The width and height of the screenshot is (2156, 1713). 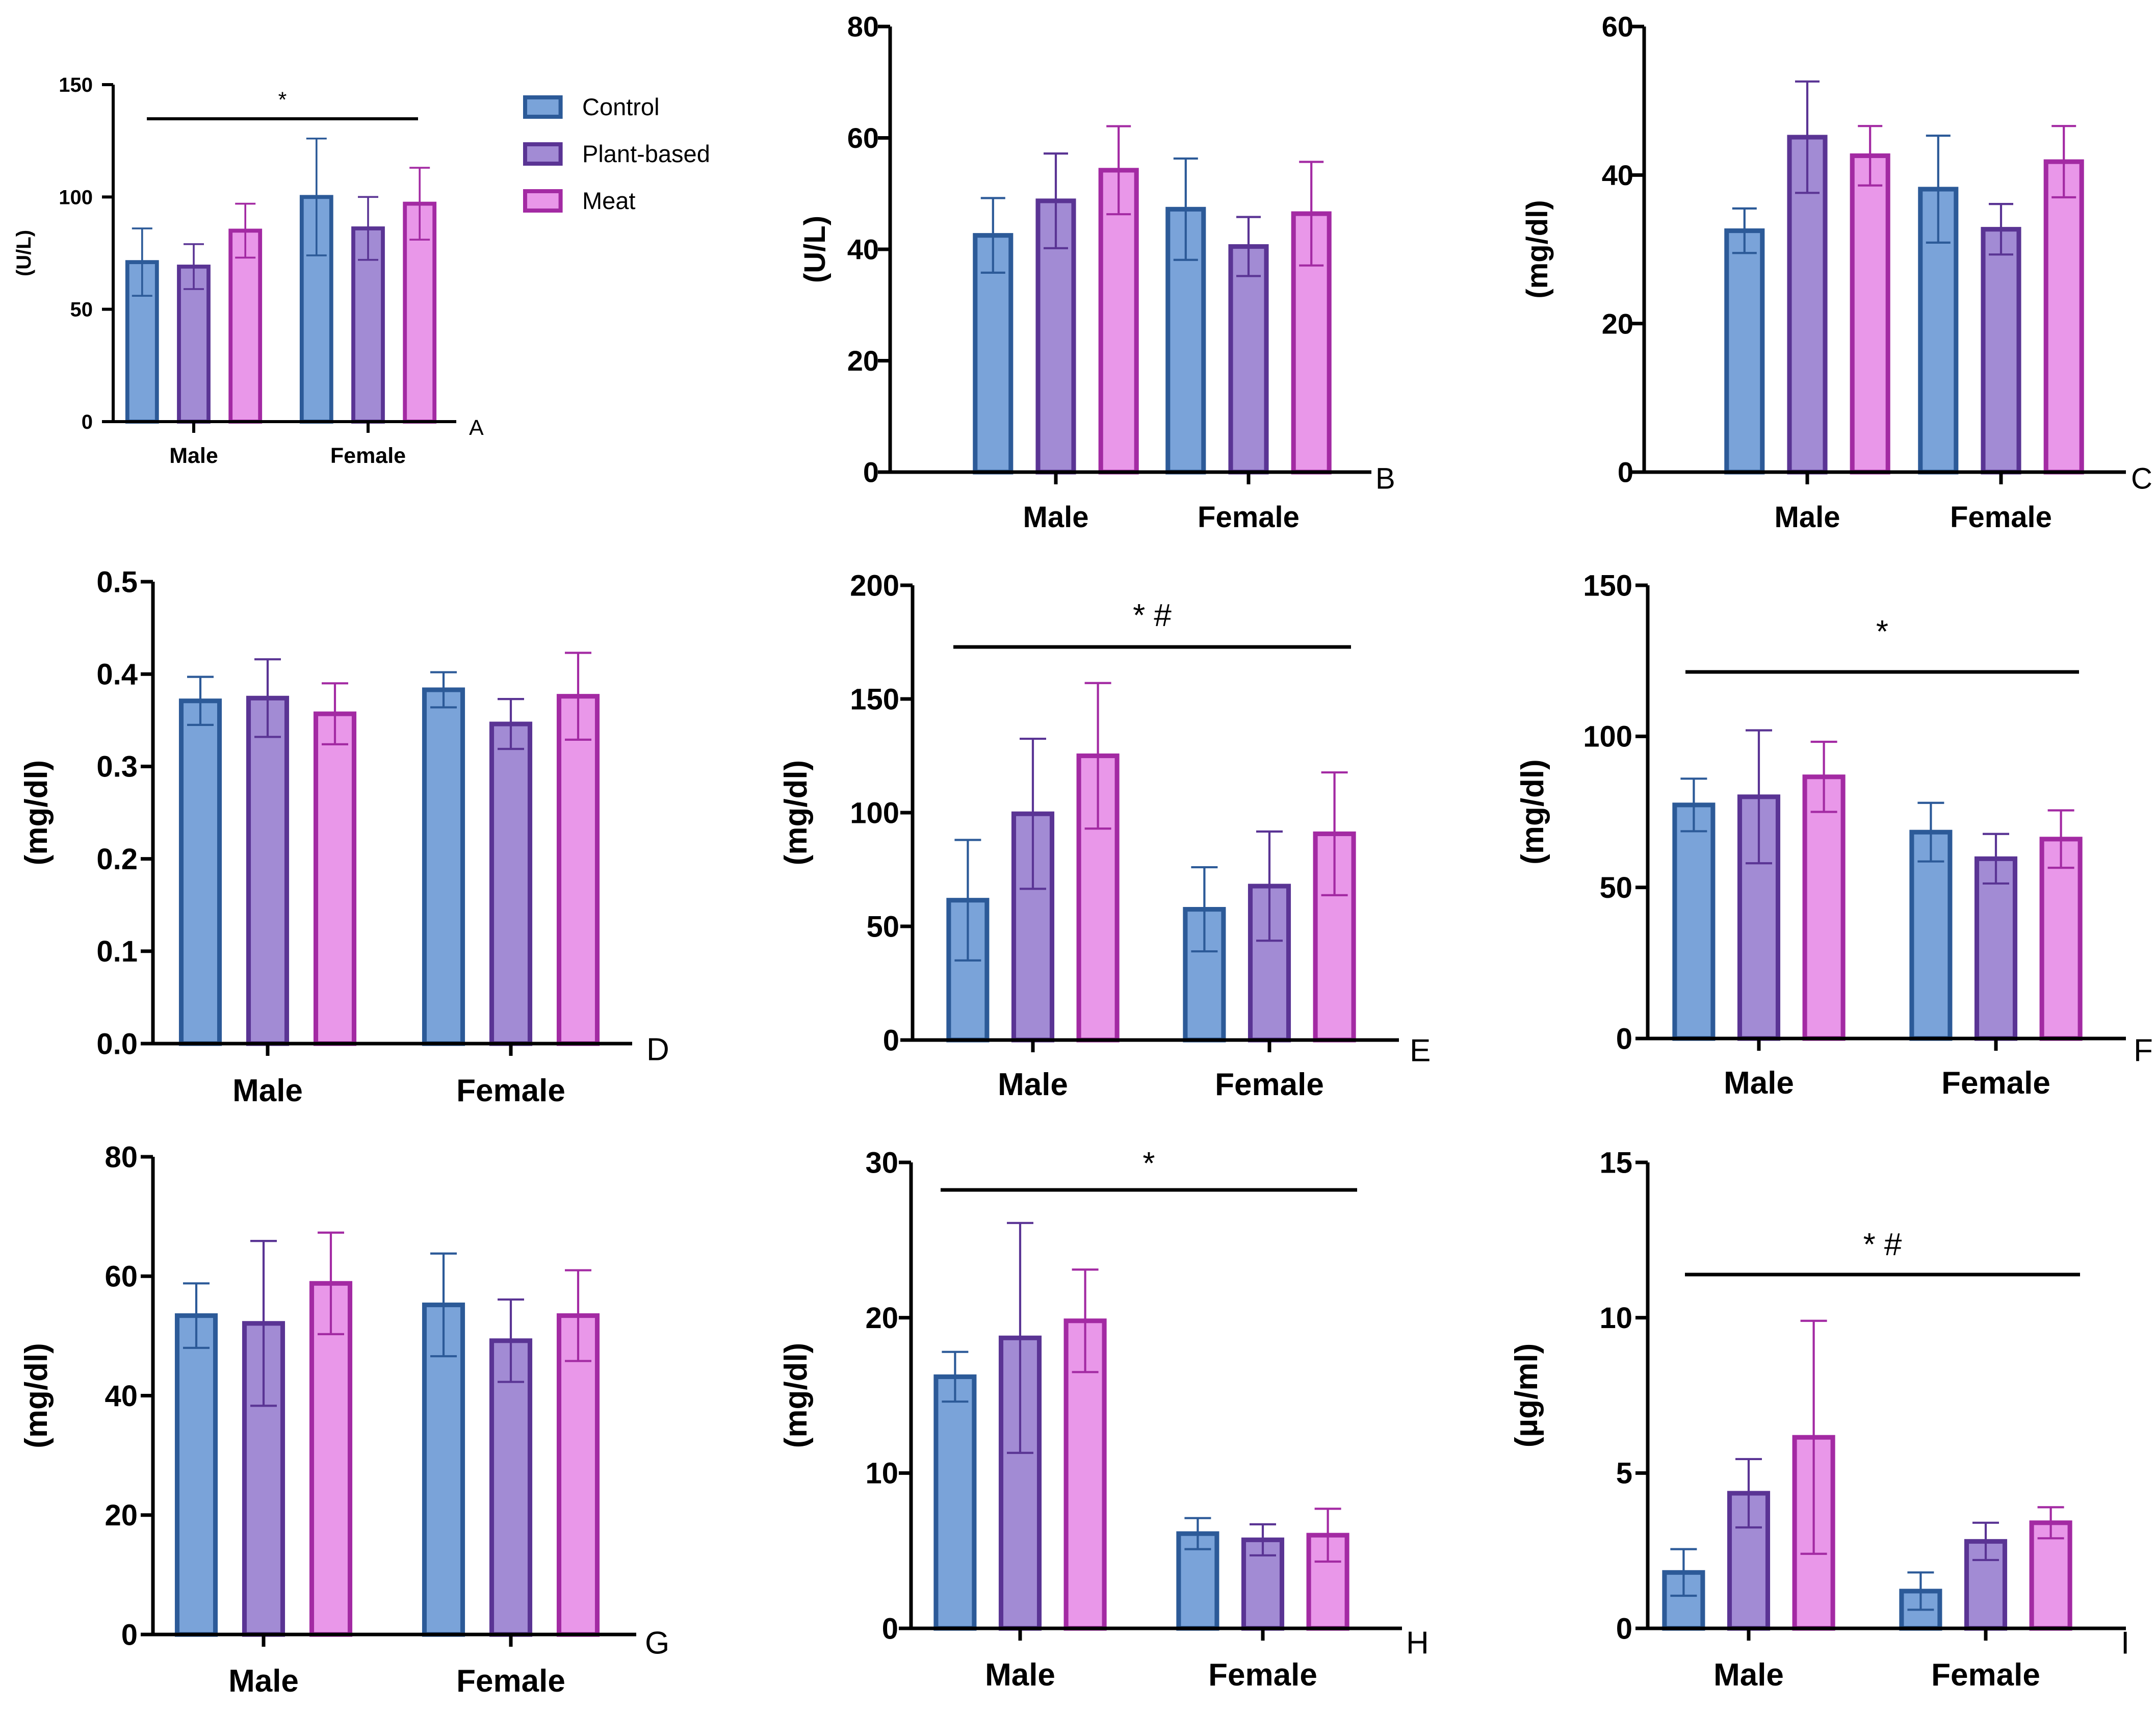 I want to click on panel-letter: F, so click(x=2143, y=1051).